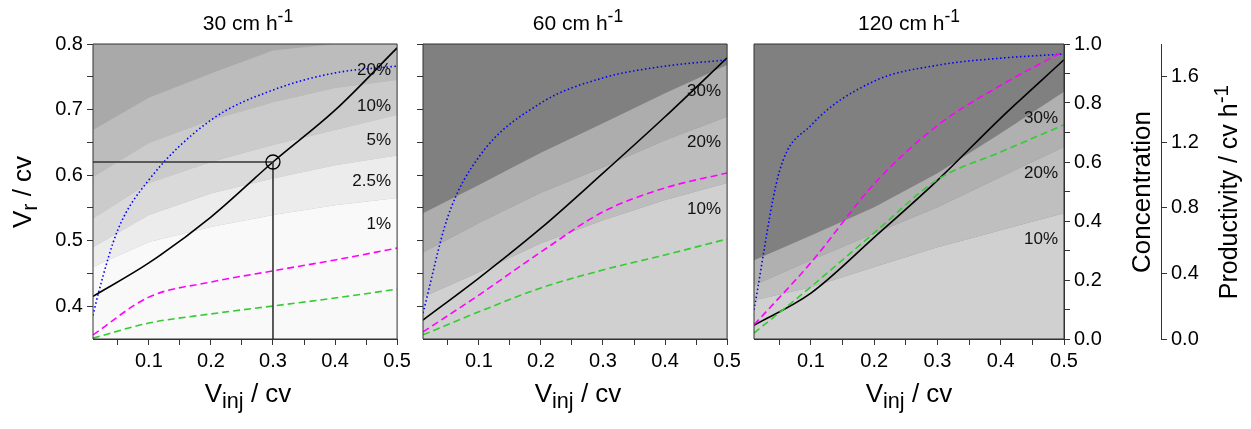 The image size is (1251, 429). What do you see at coordinates (1185, 75) in the screenshot?
I see `y3-tick-label: 1.6` at bounding box center [1185, 75].